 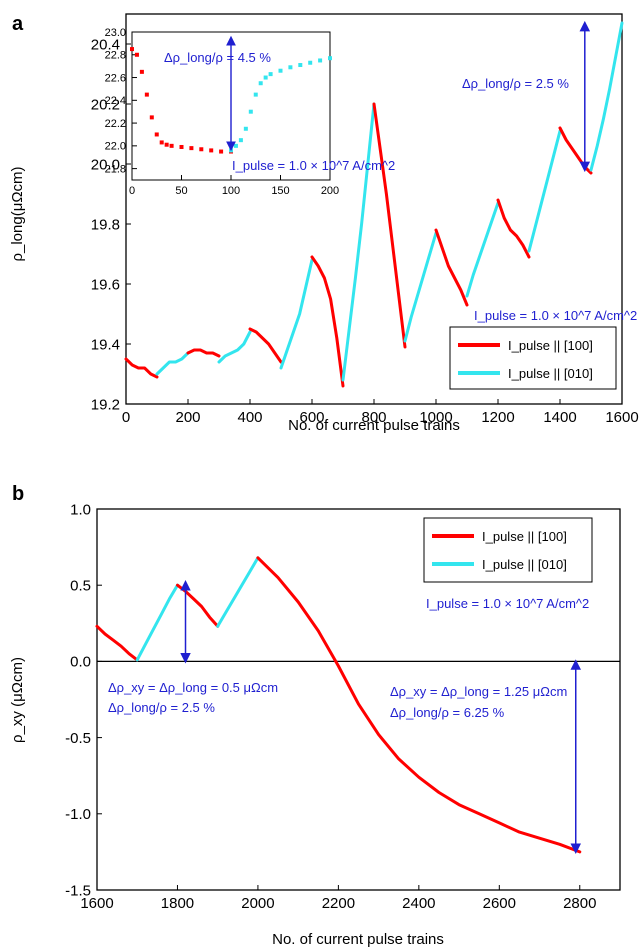 I want to click on a-series-14-line, so click(x=575, y=150).